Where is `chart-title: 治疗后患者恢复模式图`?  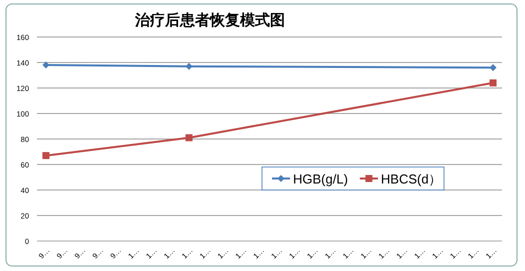
chart-title: 治疗后患者恢复模式图 is located at coordinates (209, 20).